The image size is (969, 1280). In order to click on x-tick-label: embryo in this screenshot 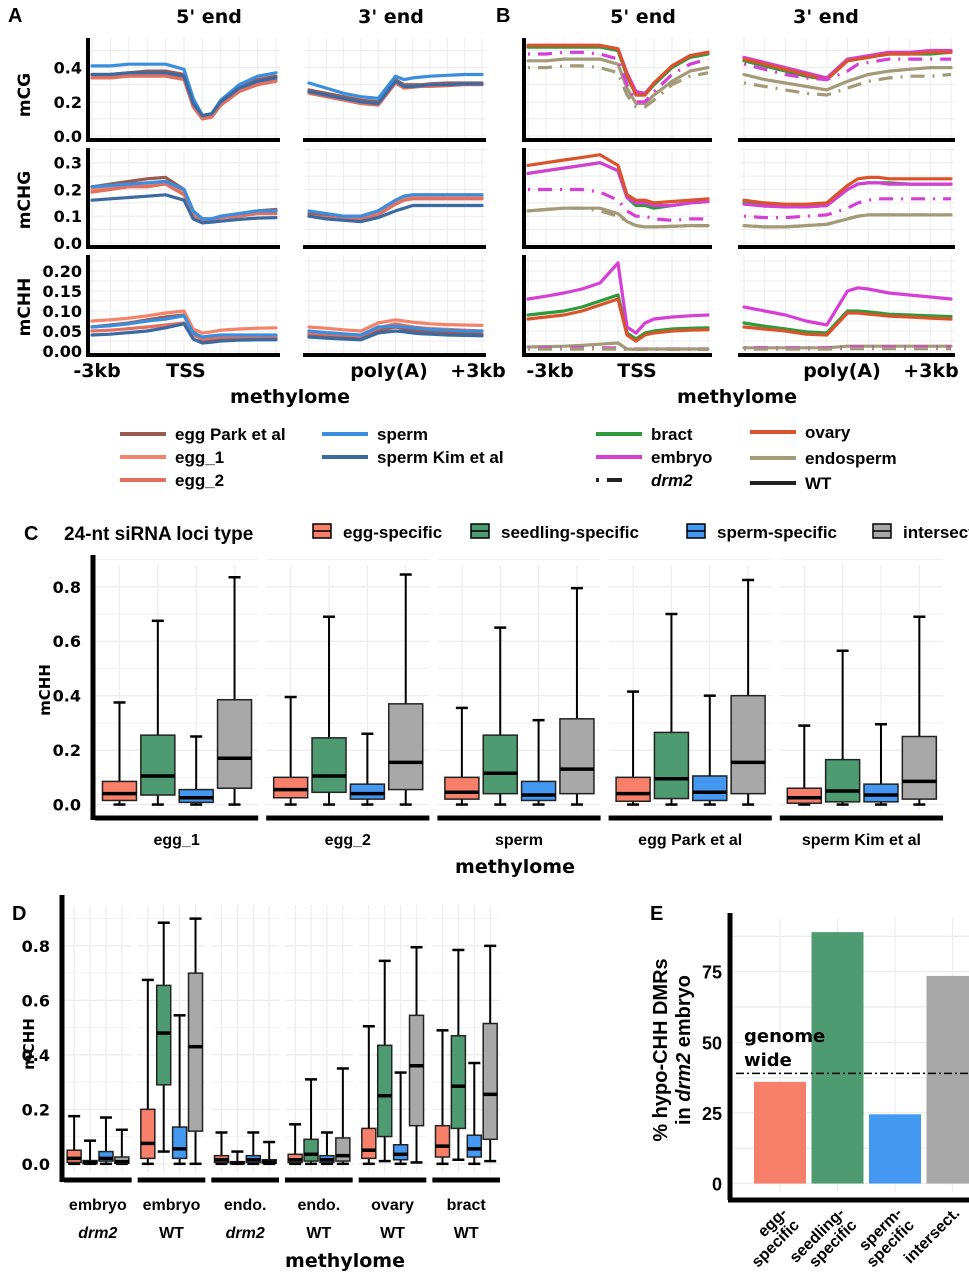, I will do `click(172, 1205)`.